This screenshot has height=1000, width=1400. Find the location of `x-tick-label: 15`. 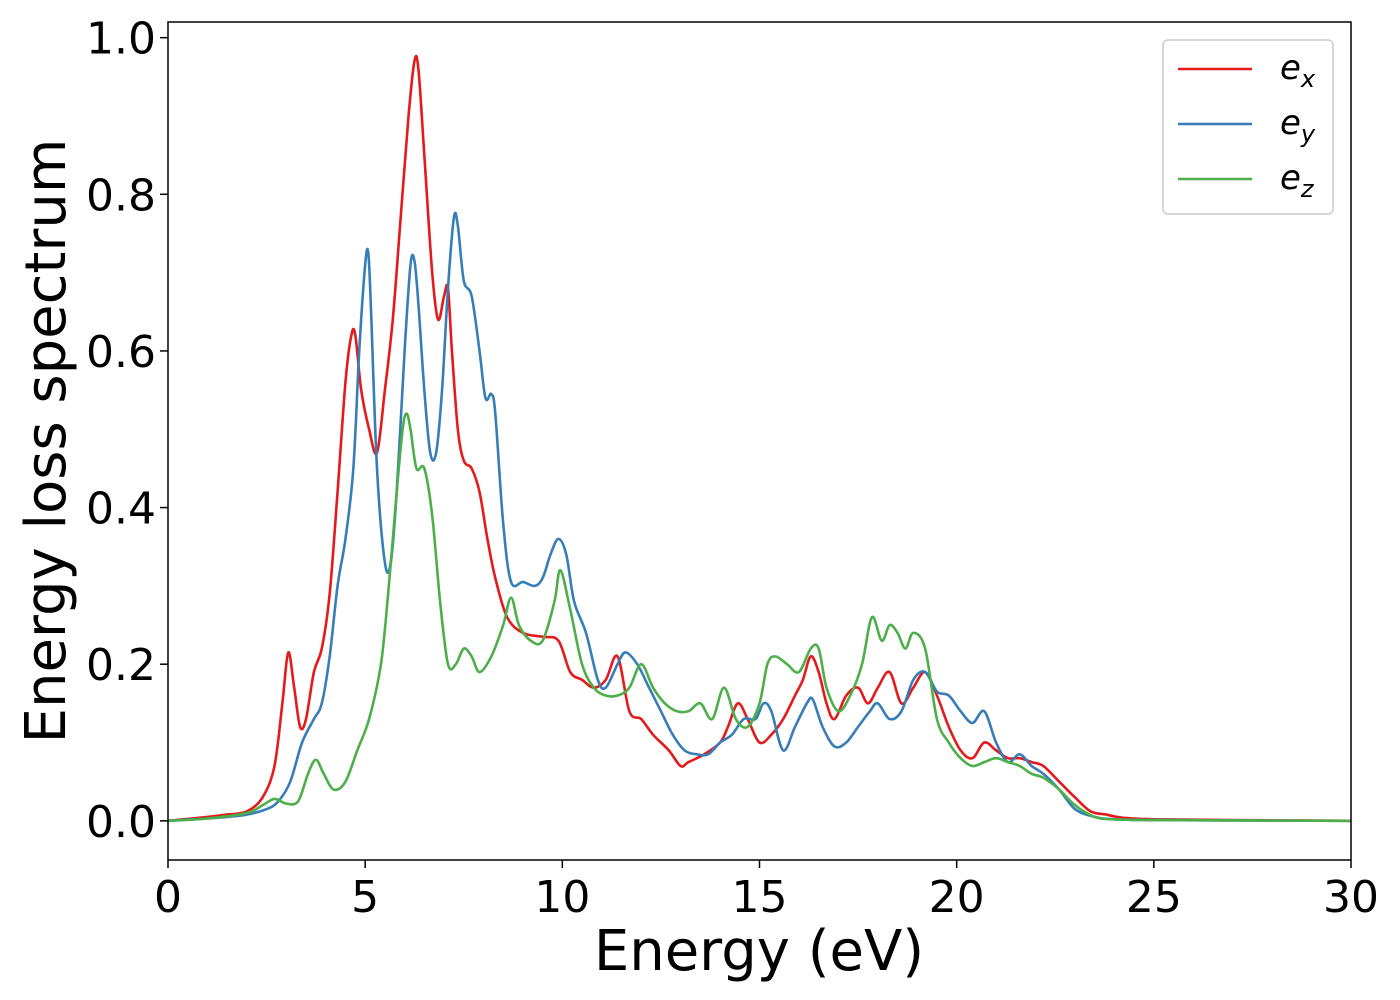

x-tick-label: 15 is located at coordinates (760, 897).